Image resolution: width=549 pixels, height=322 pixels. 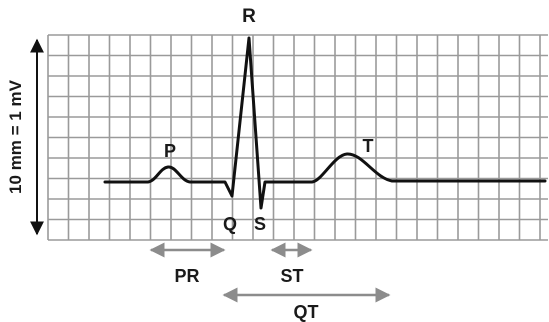 I want to click on wave-label-q: Q, so click(x=230, y=224).